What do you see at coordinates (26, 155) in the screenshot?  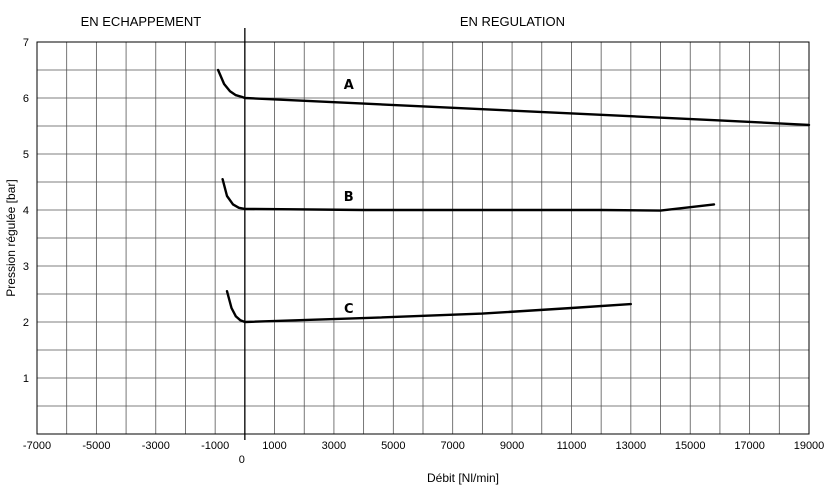 I see `y-tick-label: 5` at bounding box center [26, 155].